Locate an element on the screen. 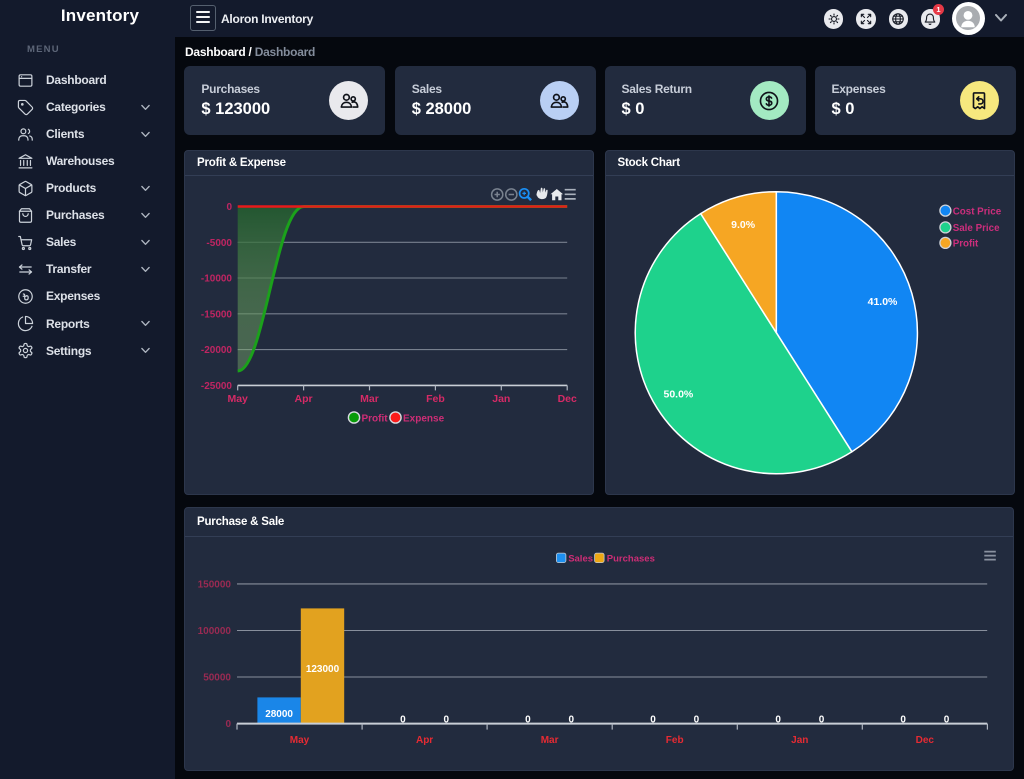  svg-text: 50000 is located at coordinates (218, 677).